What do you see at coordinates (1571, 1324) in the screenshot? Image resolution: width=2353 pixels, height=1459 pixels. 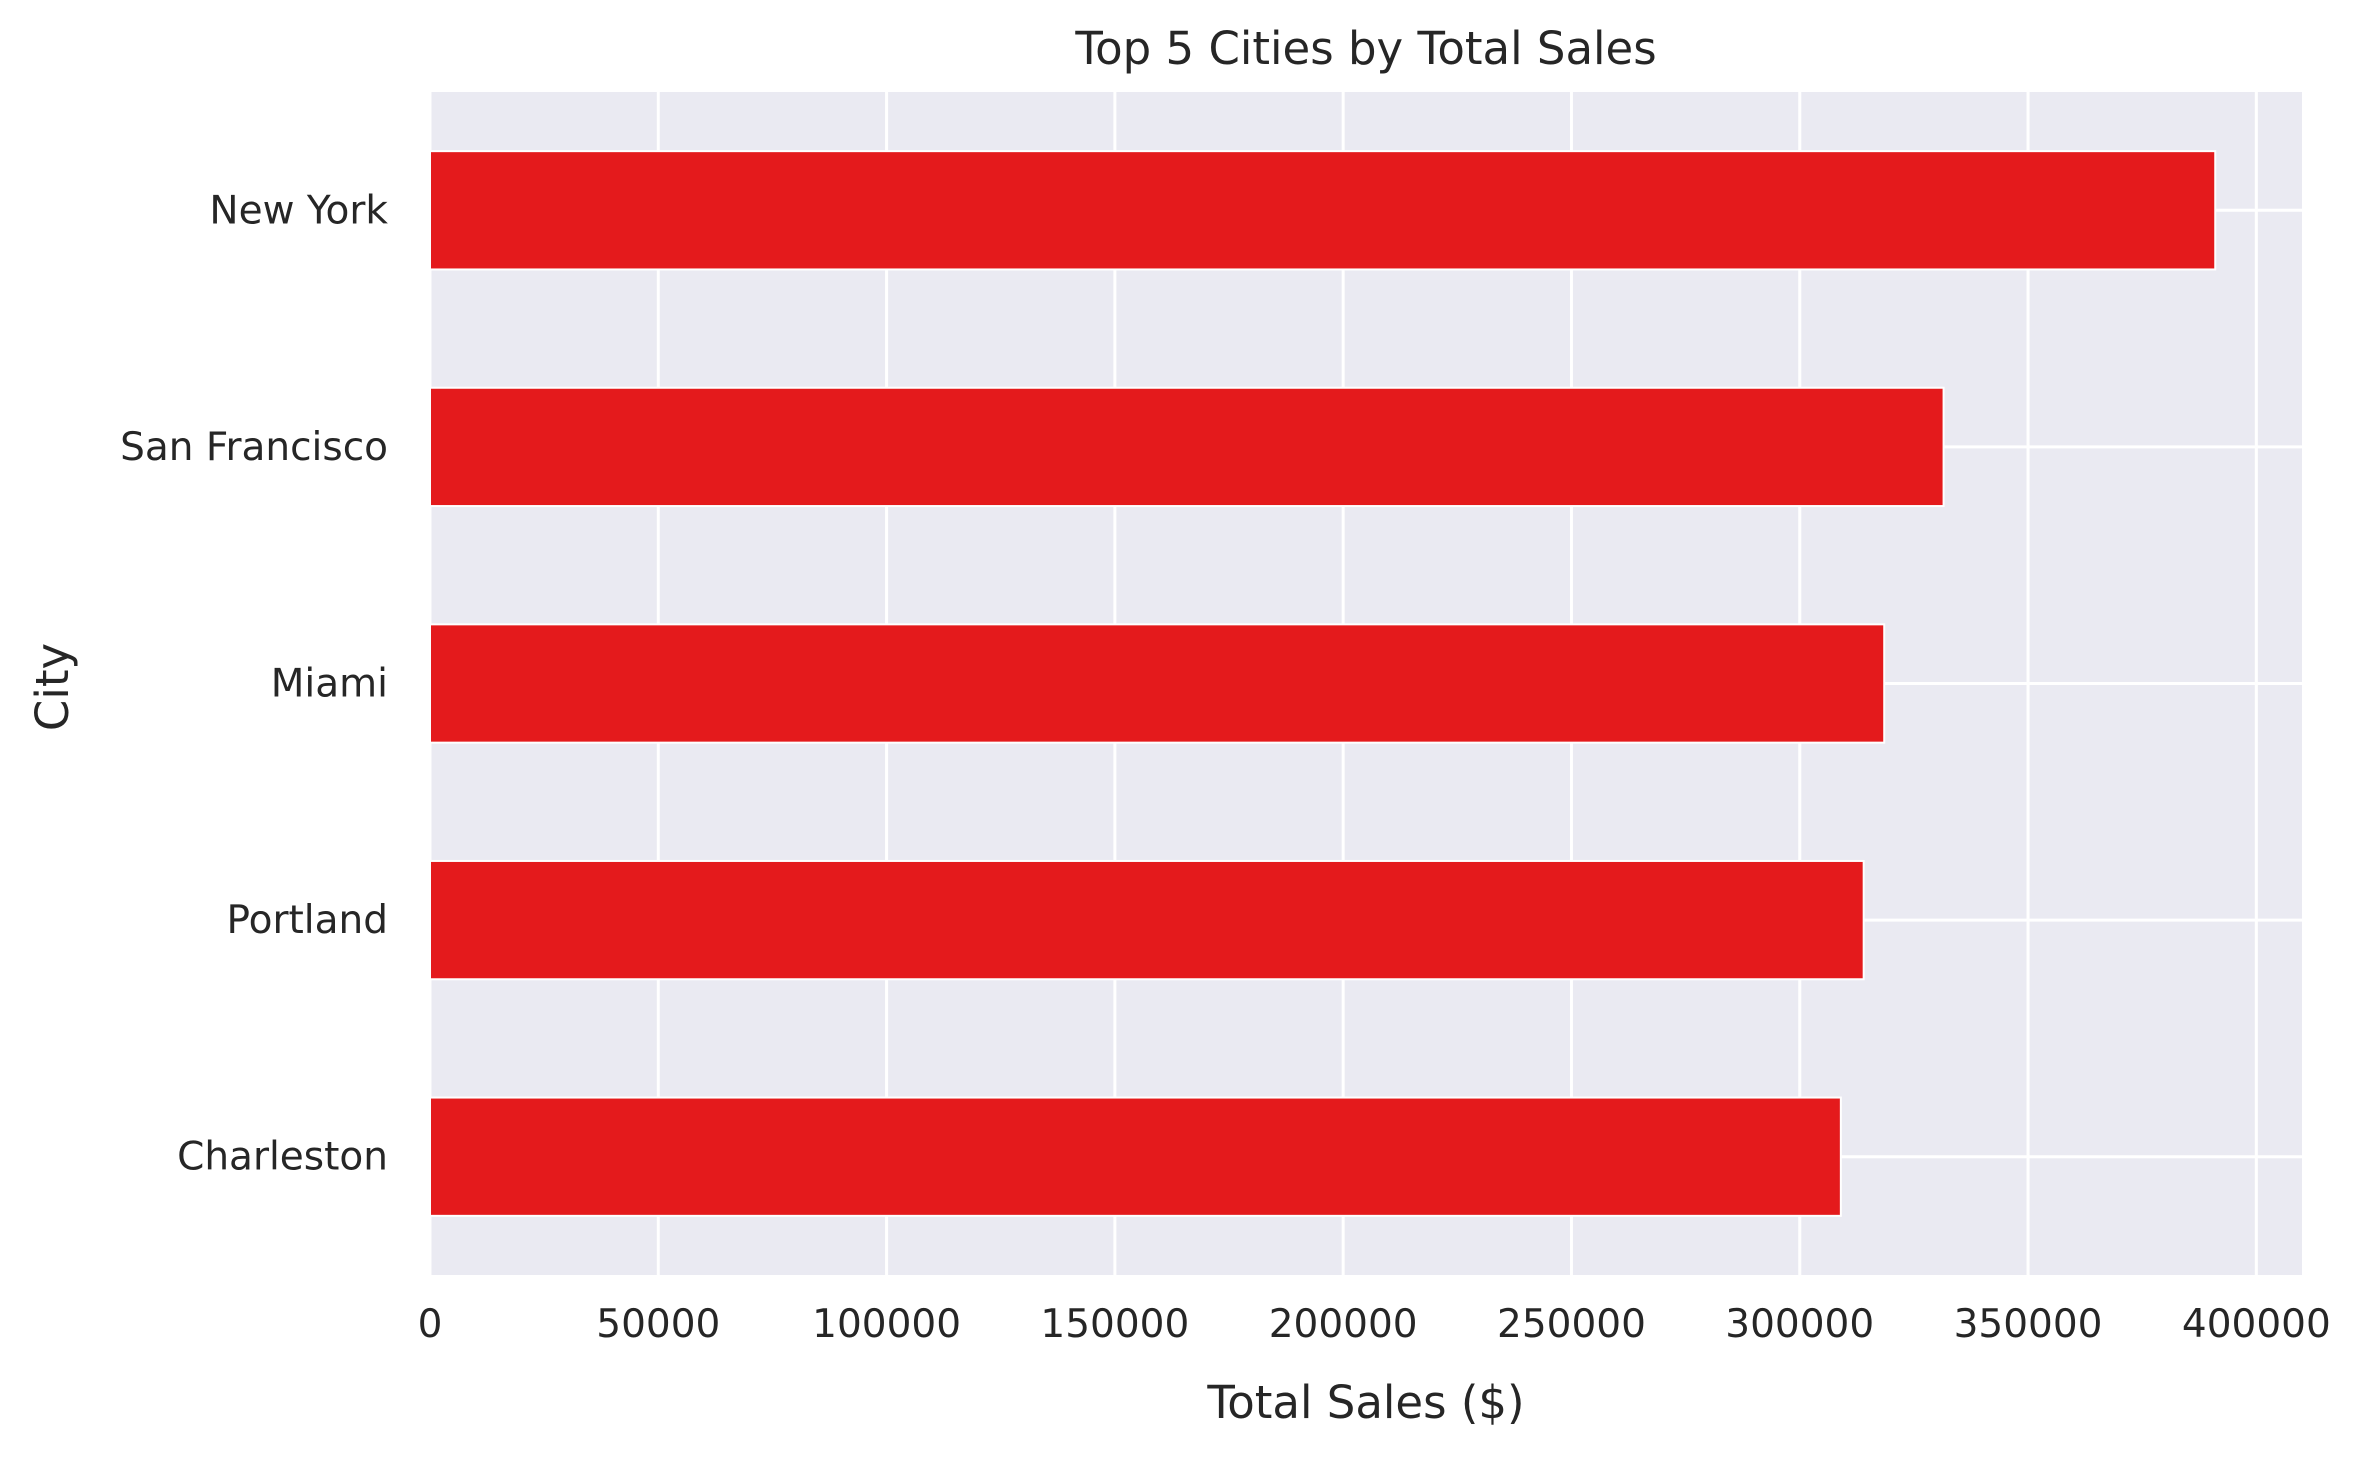 I see `x-tick-label: 250000` at bounding box center [1571, 1324].